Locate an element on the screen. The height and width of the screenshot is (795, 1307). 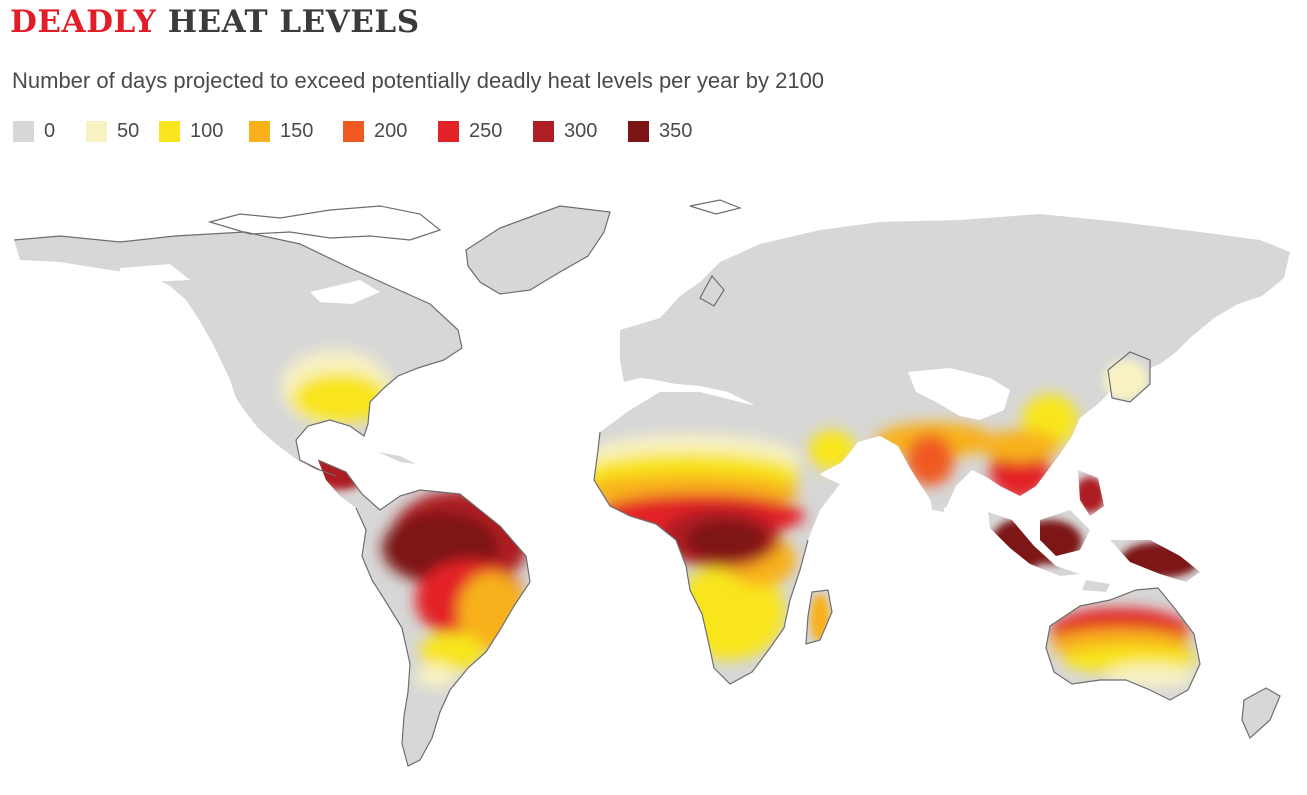
legend-item-200: 200 is located at coordinates (390, 131).